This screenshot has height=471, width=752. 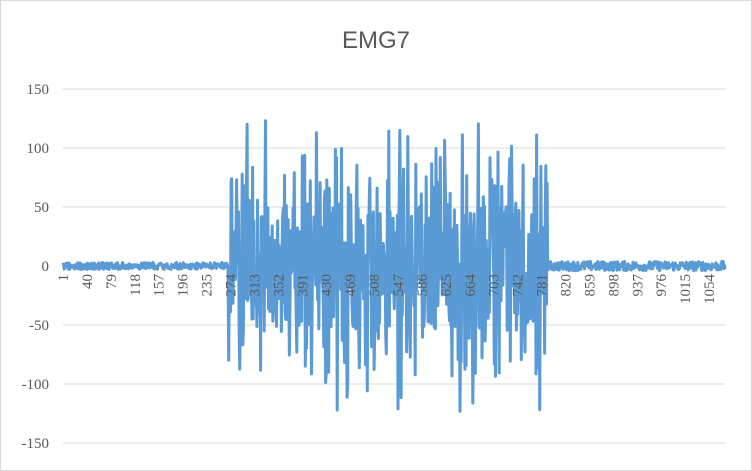 What do you see at coordinates (375, 285) in the screenshot?
I see `x-tick-label: 508` at bounding box center [375, 285].